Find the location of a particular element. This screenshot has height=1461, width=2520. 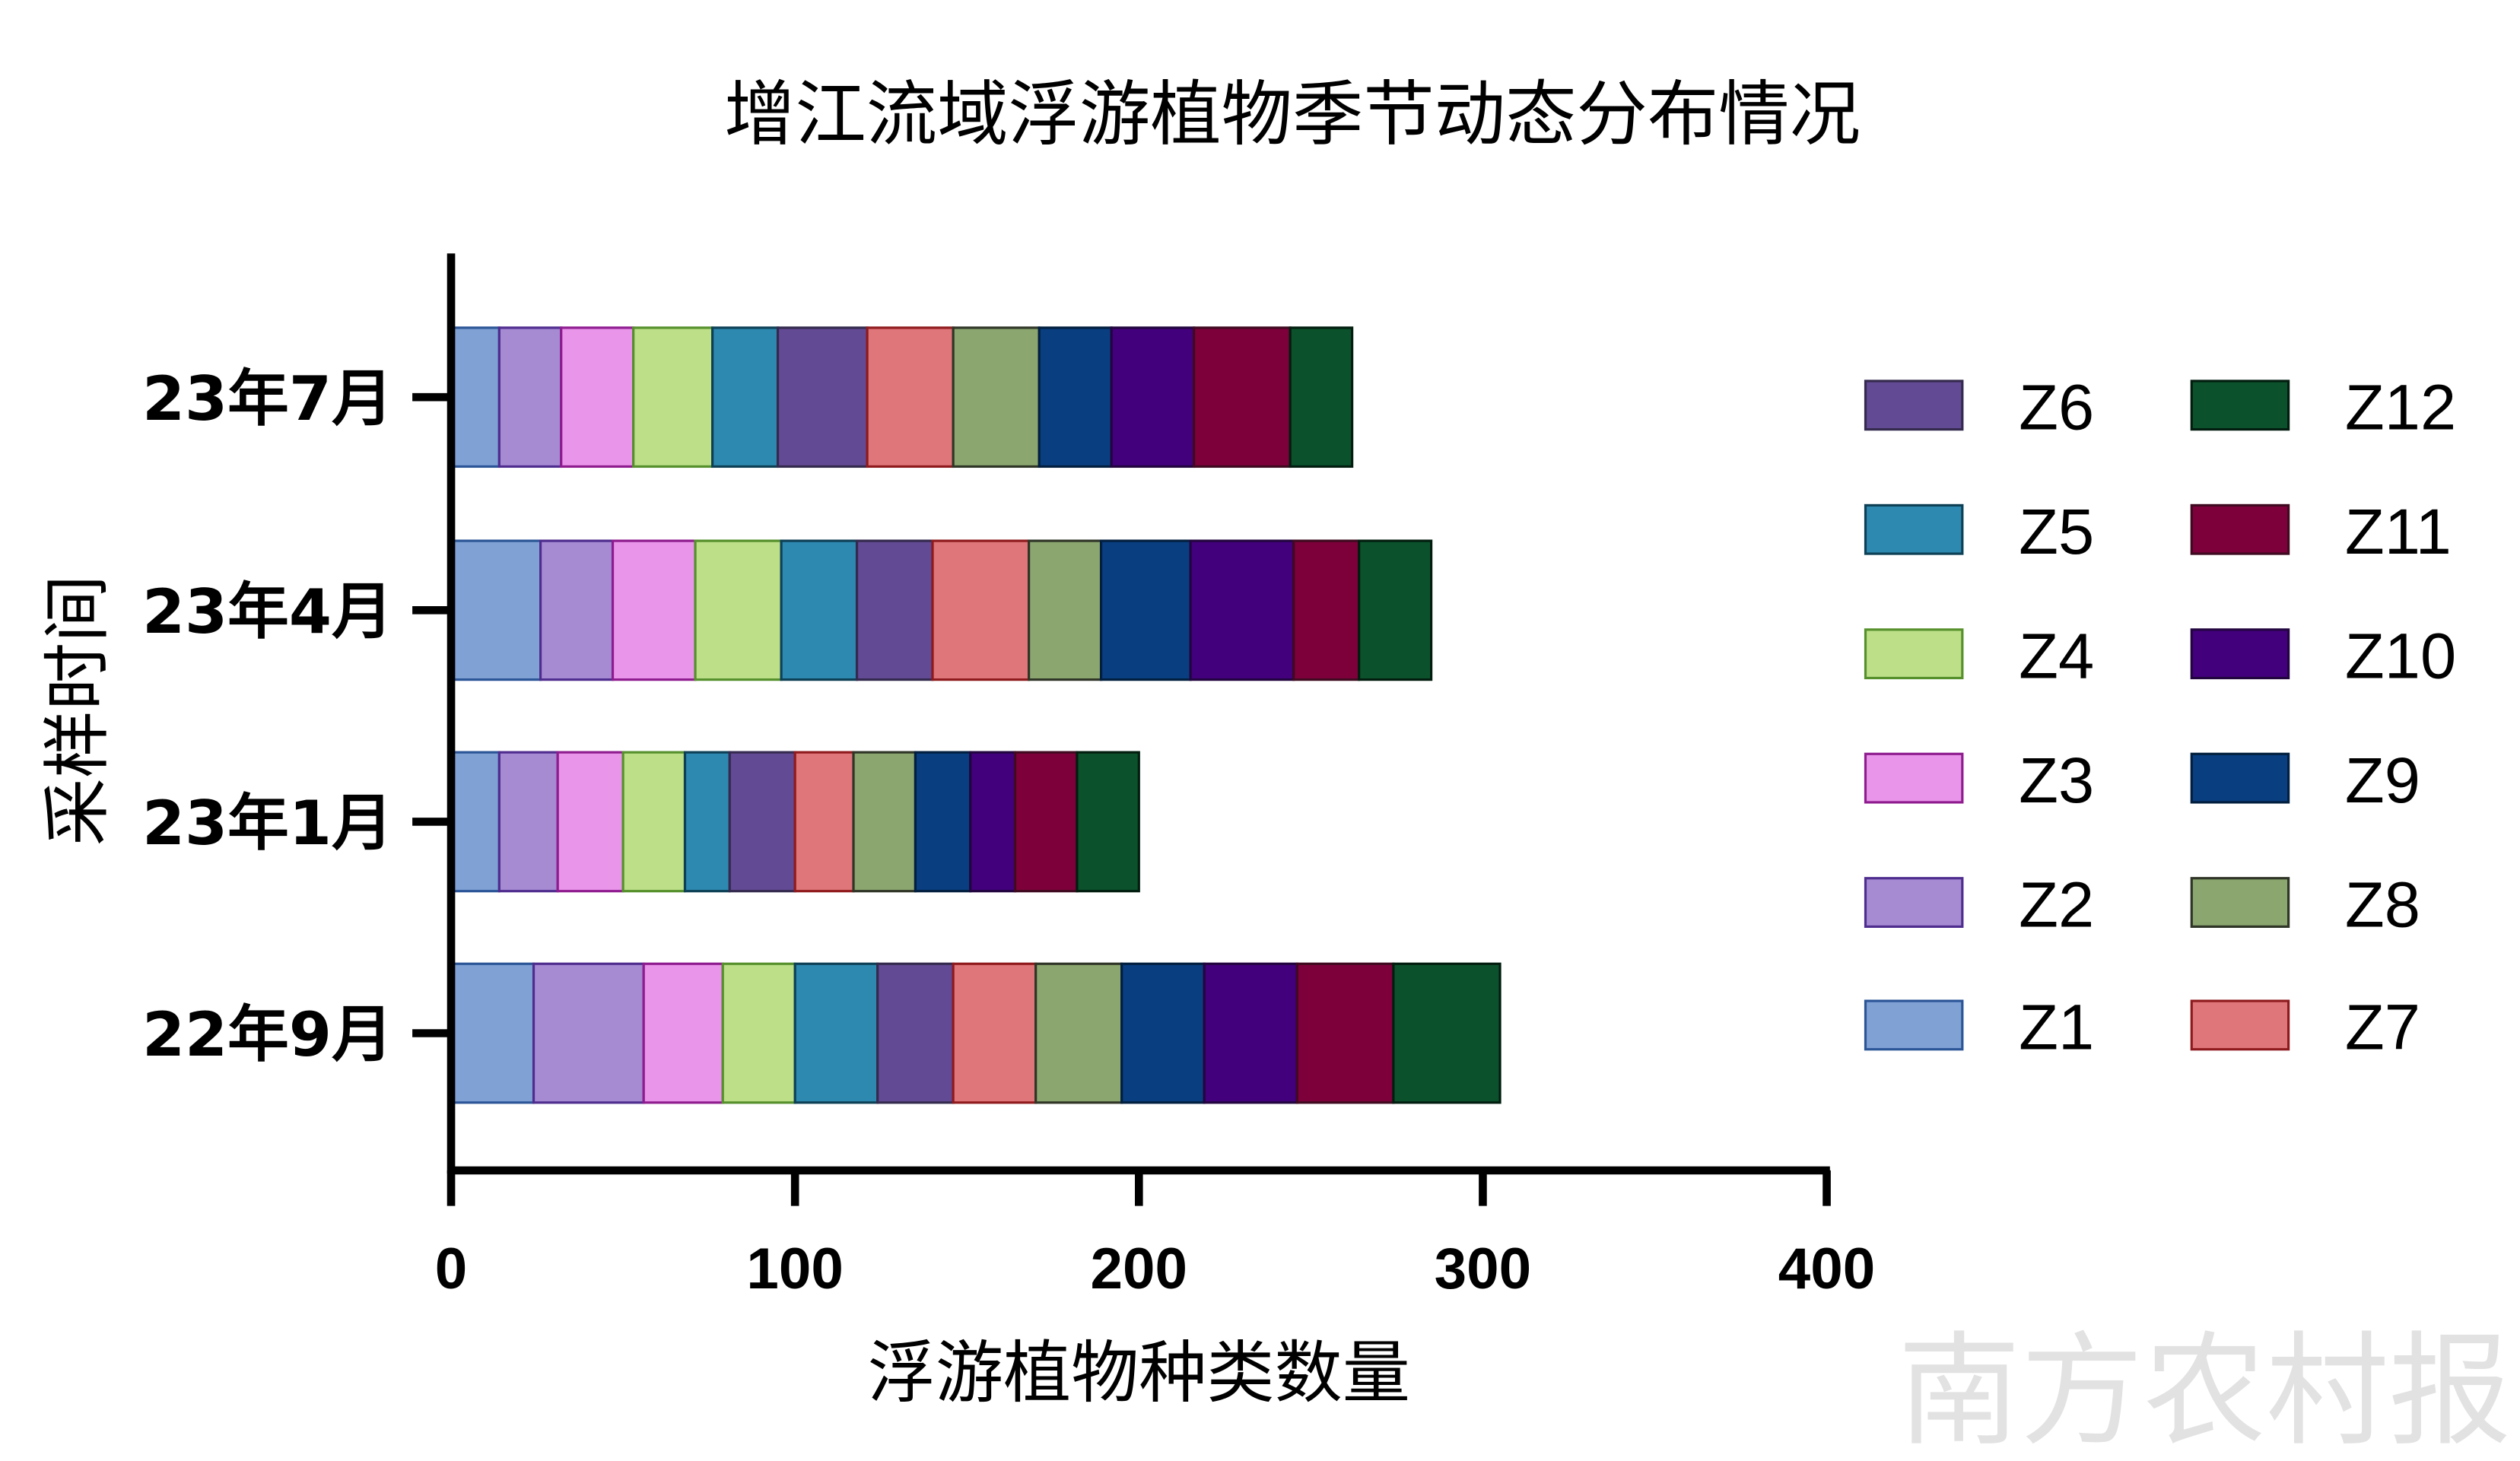

legend-item-z2: Z2 is located at coordinates (1979, 904).